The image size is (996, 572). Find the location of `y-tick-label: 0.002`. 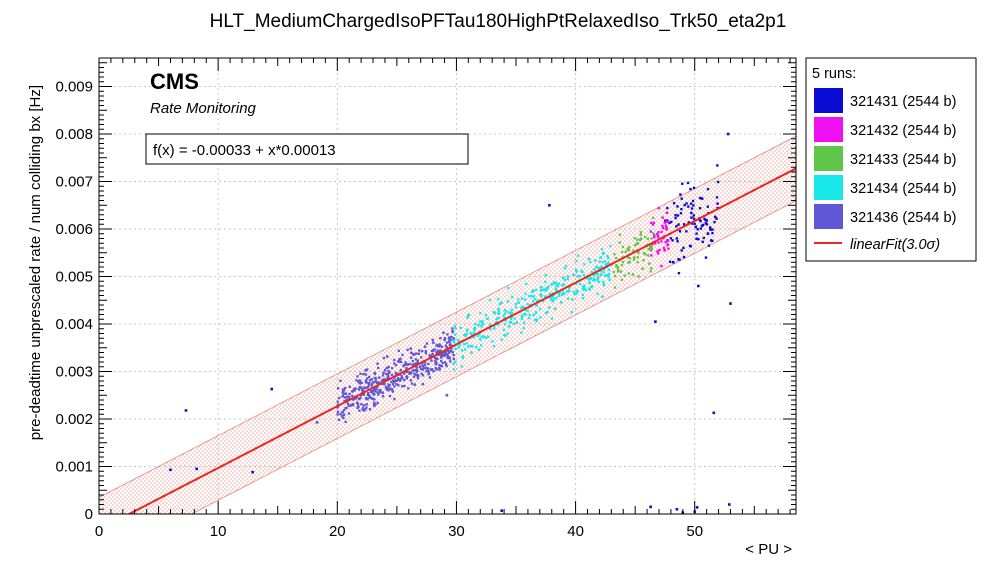

y-tick-label: 0.002 is located at coordinates (74, 419).